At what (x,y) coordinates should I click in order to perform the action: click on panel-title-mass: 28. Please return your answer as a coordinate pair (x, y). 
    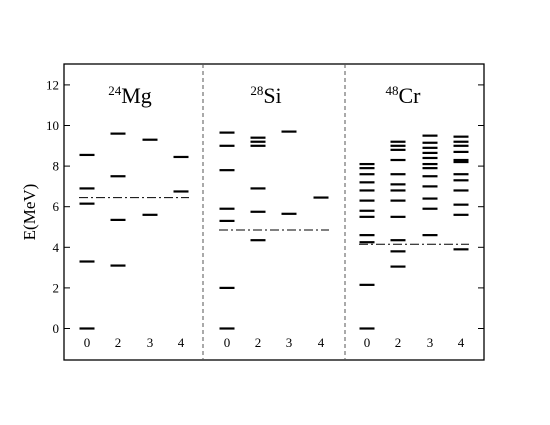
    Looking at the image, I should click on (256, 90).